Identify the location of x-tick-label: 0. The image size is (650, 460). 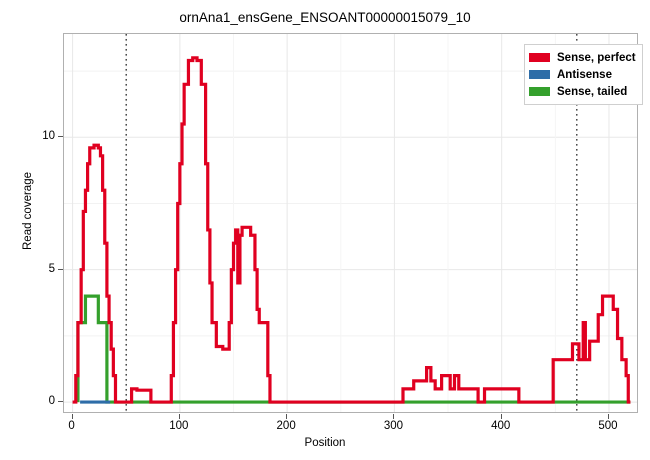
(71, 426).